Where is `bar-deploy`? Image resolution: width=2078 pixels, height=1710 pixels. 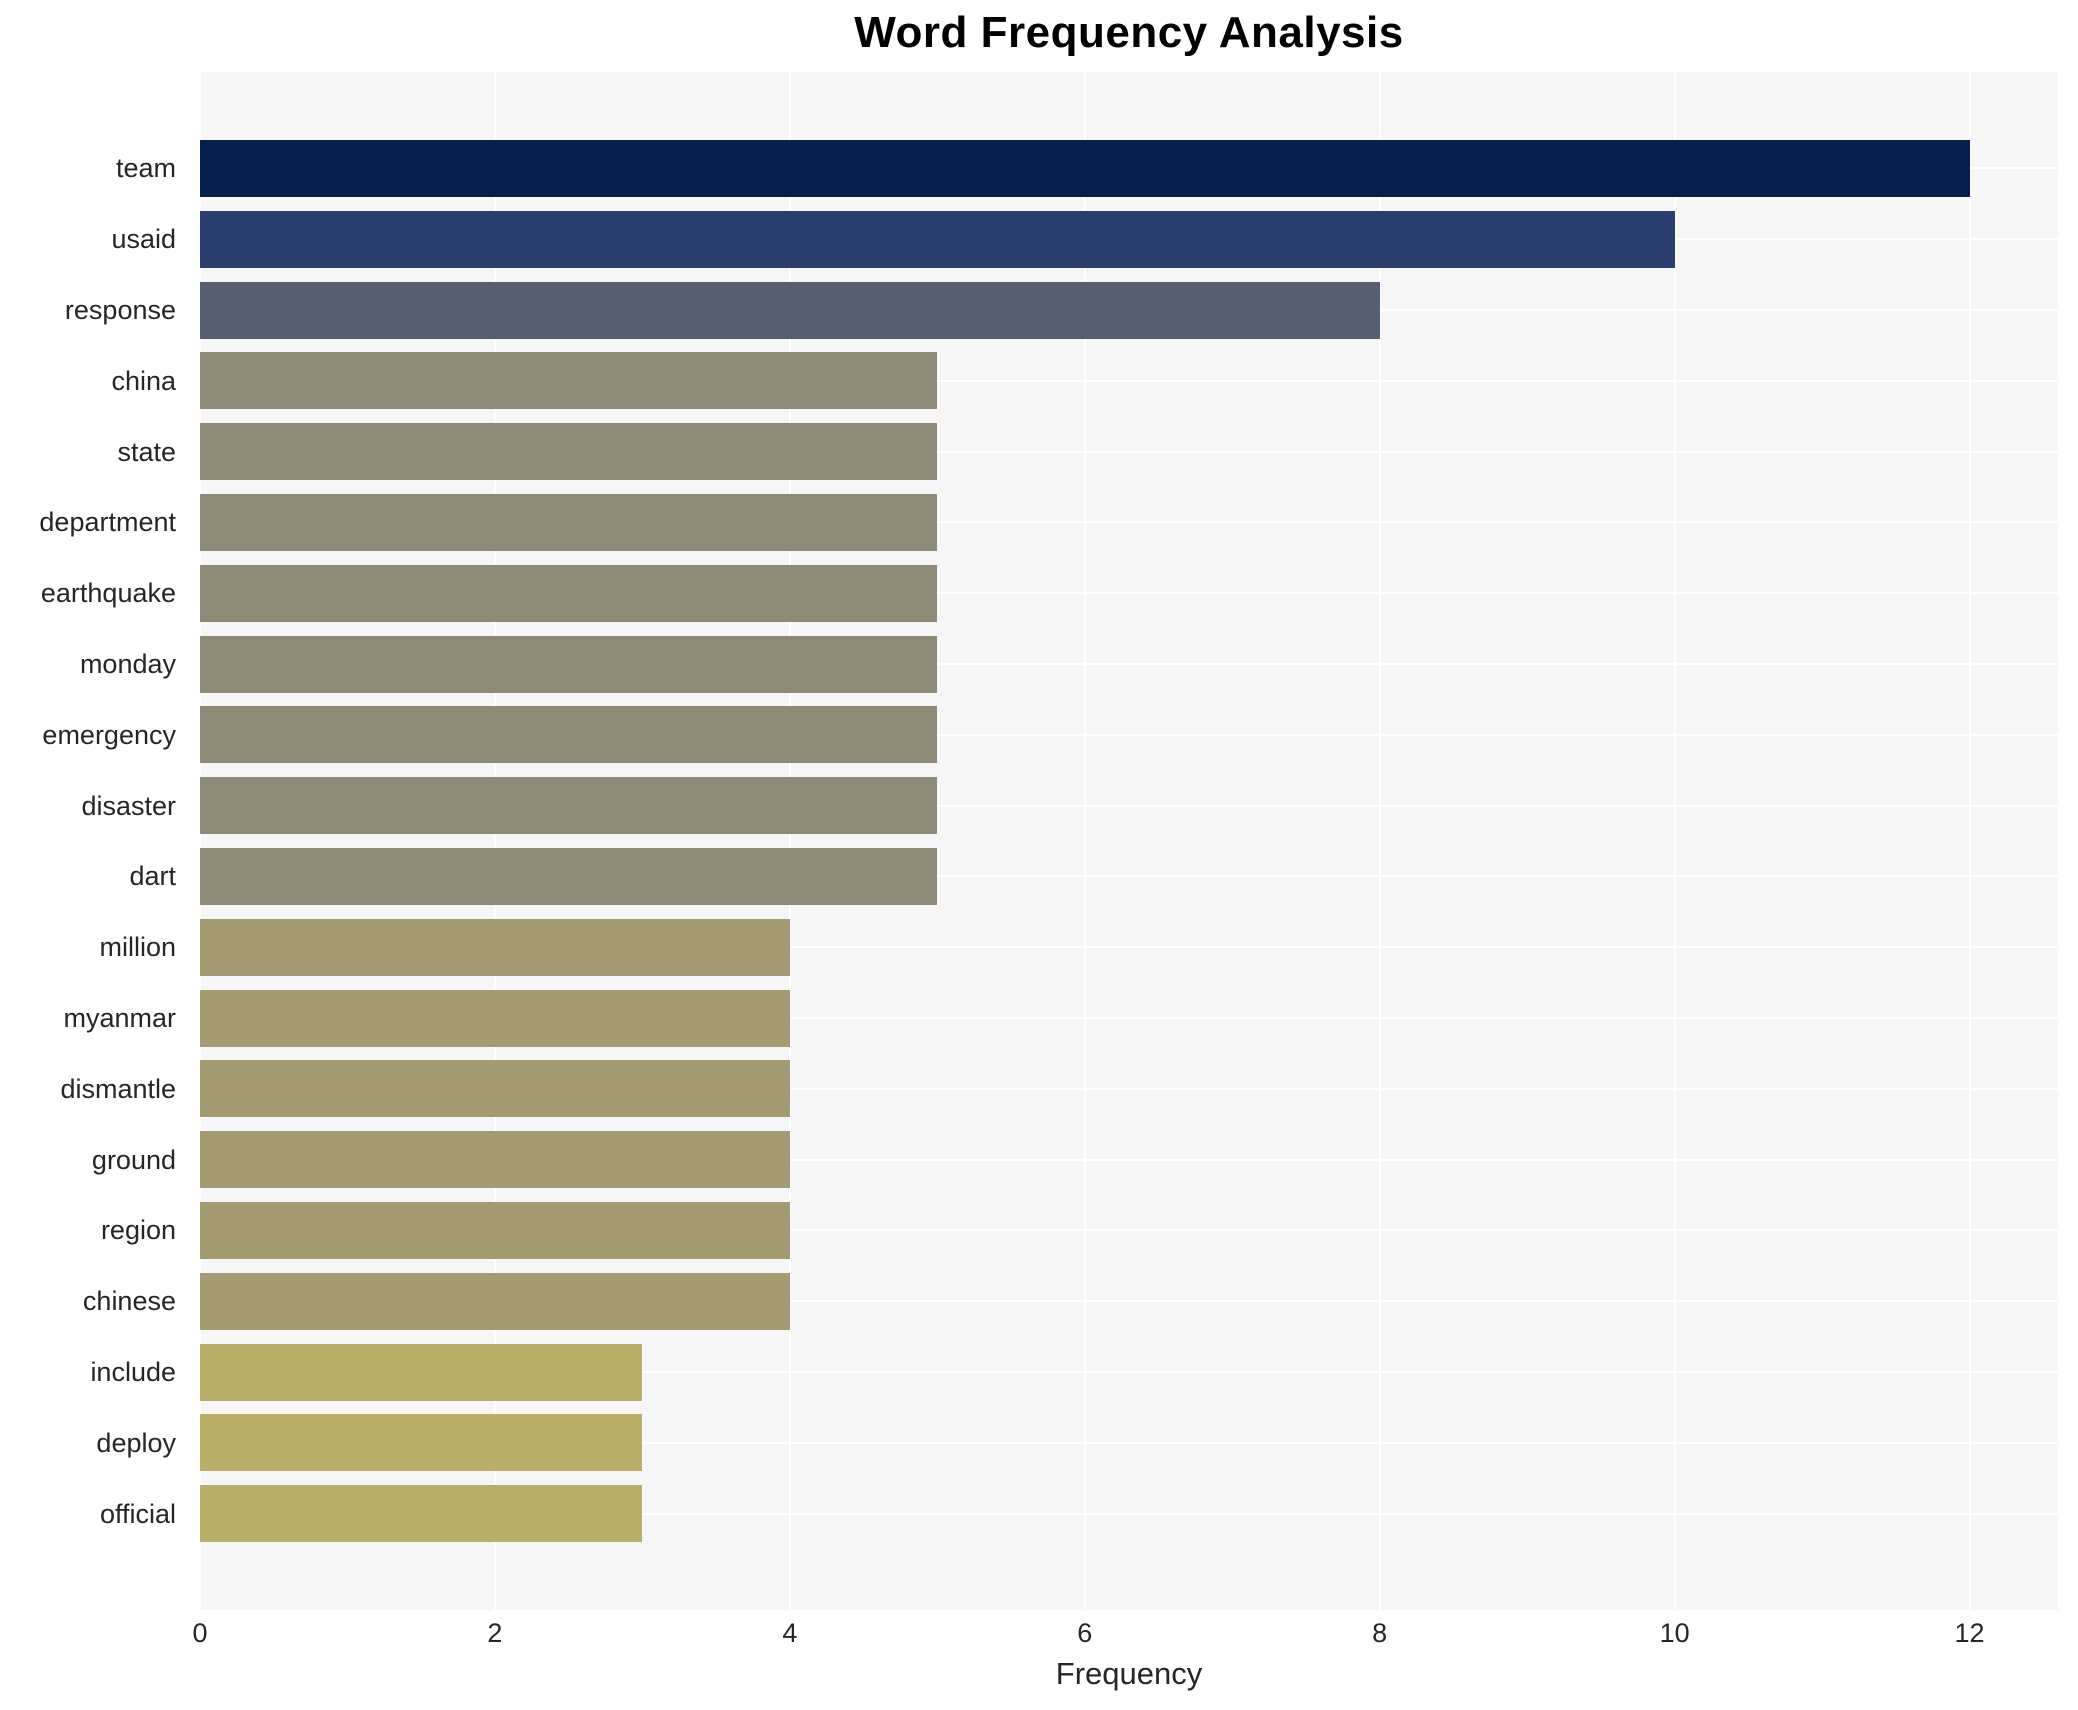
bar-deploy is located at coordinates (421, 1443).